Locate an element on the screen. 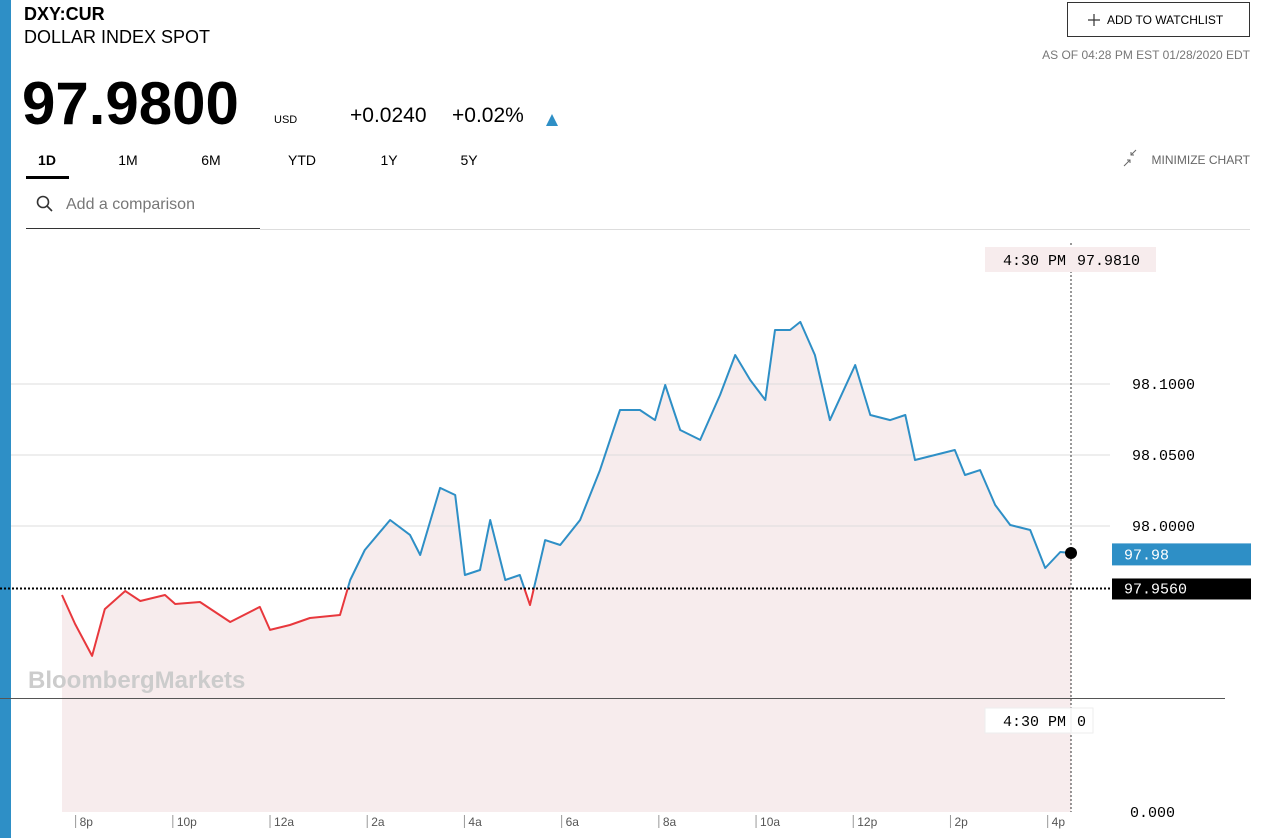 The image size is (1265, 838). previous-close-badge is located at coordinates (1181, 589).